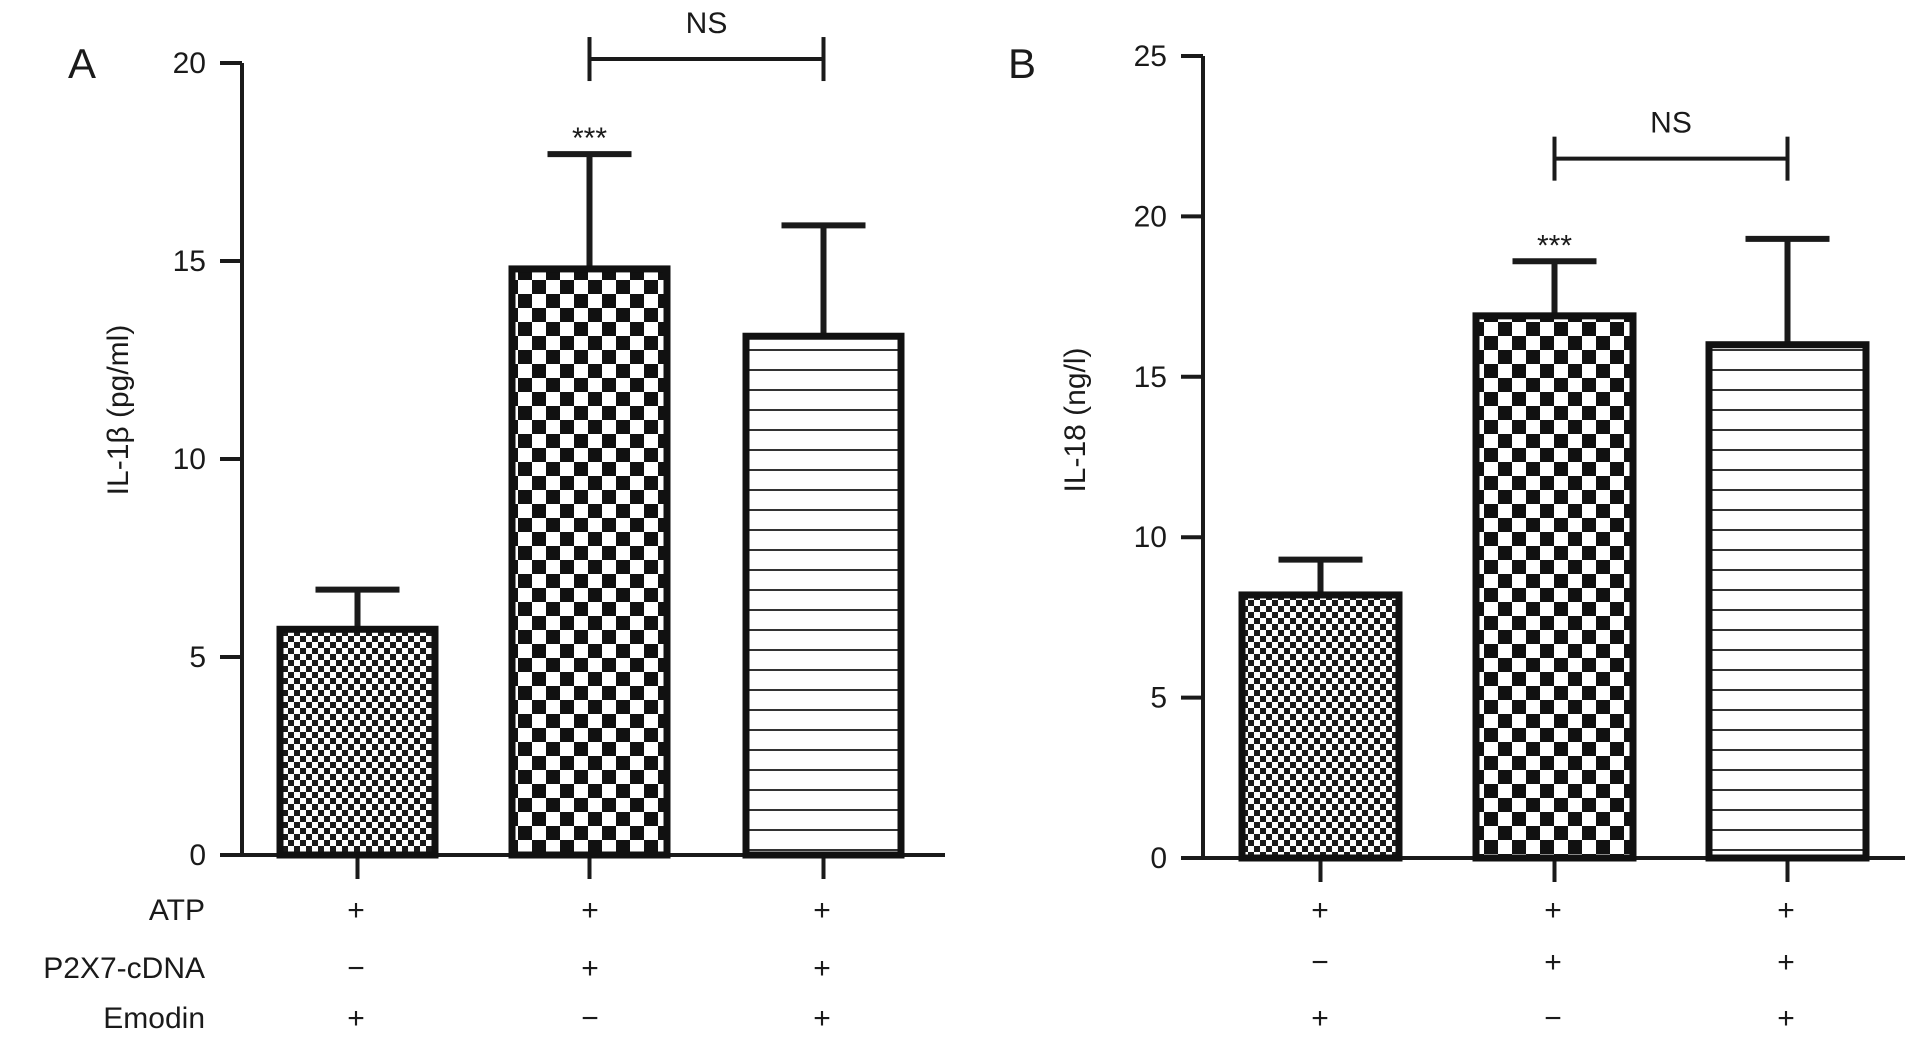 This screenshot has width=1913, height=1040. Describe the element at coordinates (197, 657) in the screenshot. I see `panel-a-y-tick-label-1: 5` at that location.